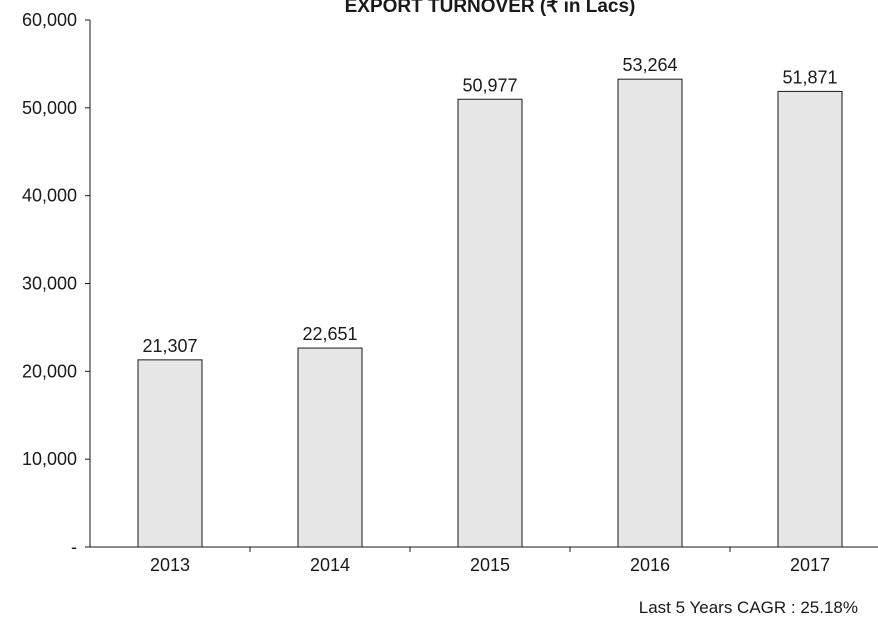 The image size is (878, 629). What do you see at coordinates (489, 85) in the screenshot?
I see `data-label-2015: 50,977` at bounding box center [489, 85].